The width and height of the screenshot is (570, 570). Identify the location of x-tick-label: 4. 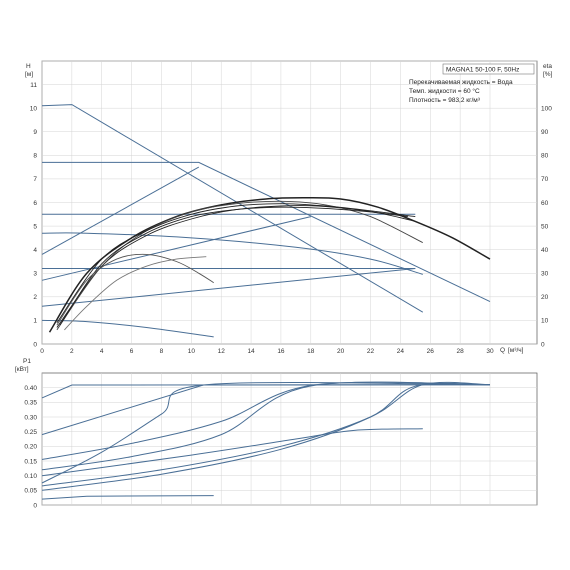
(102, 351).